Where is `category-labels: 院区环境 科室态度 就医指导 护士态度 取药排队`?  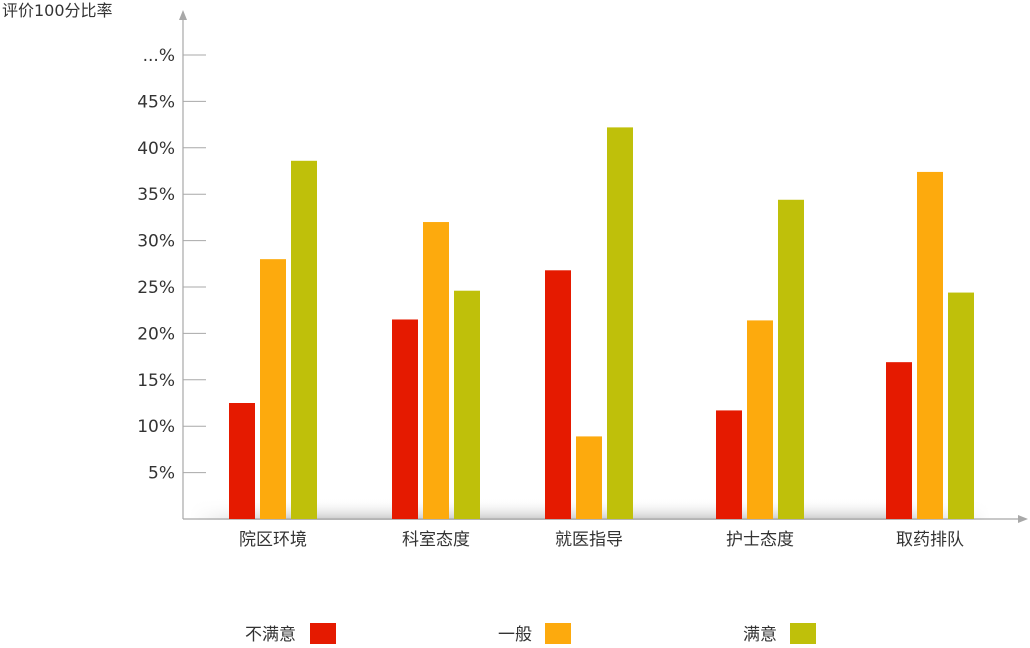 category-labels: 院区环境 科室态度 就医指导 护士态度 取药排队 is located at coordinates (601, 540).